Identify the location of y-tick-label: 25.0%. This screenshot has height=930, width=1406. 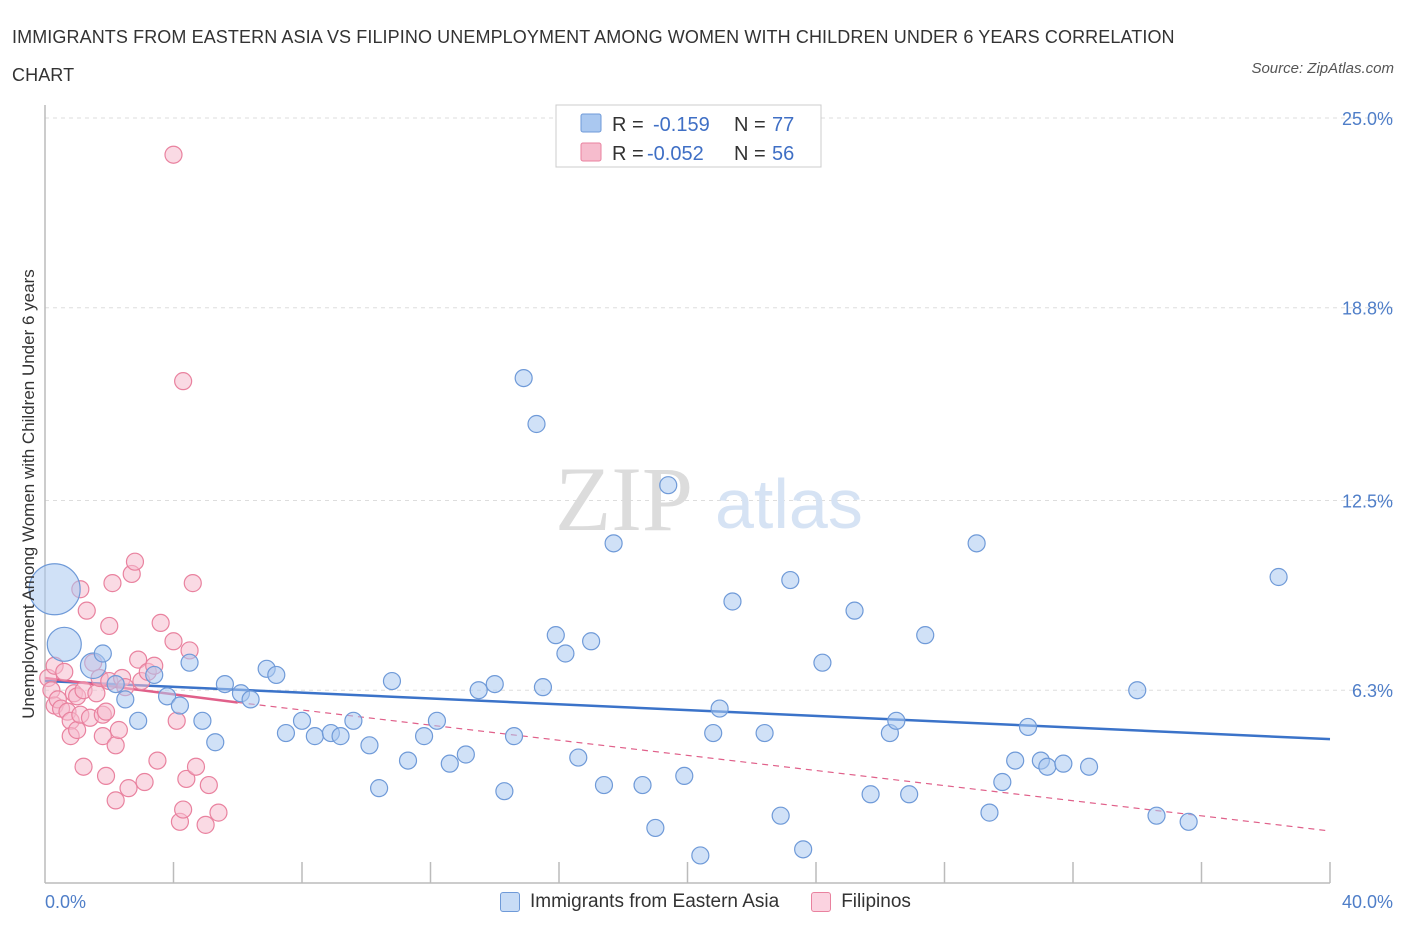
(1367, 119).